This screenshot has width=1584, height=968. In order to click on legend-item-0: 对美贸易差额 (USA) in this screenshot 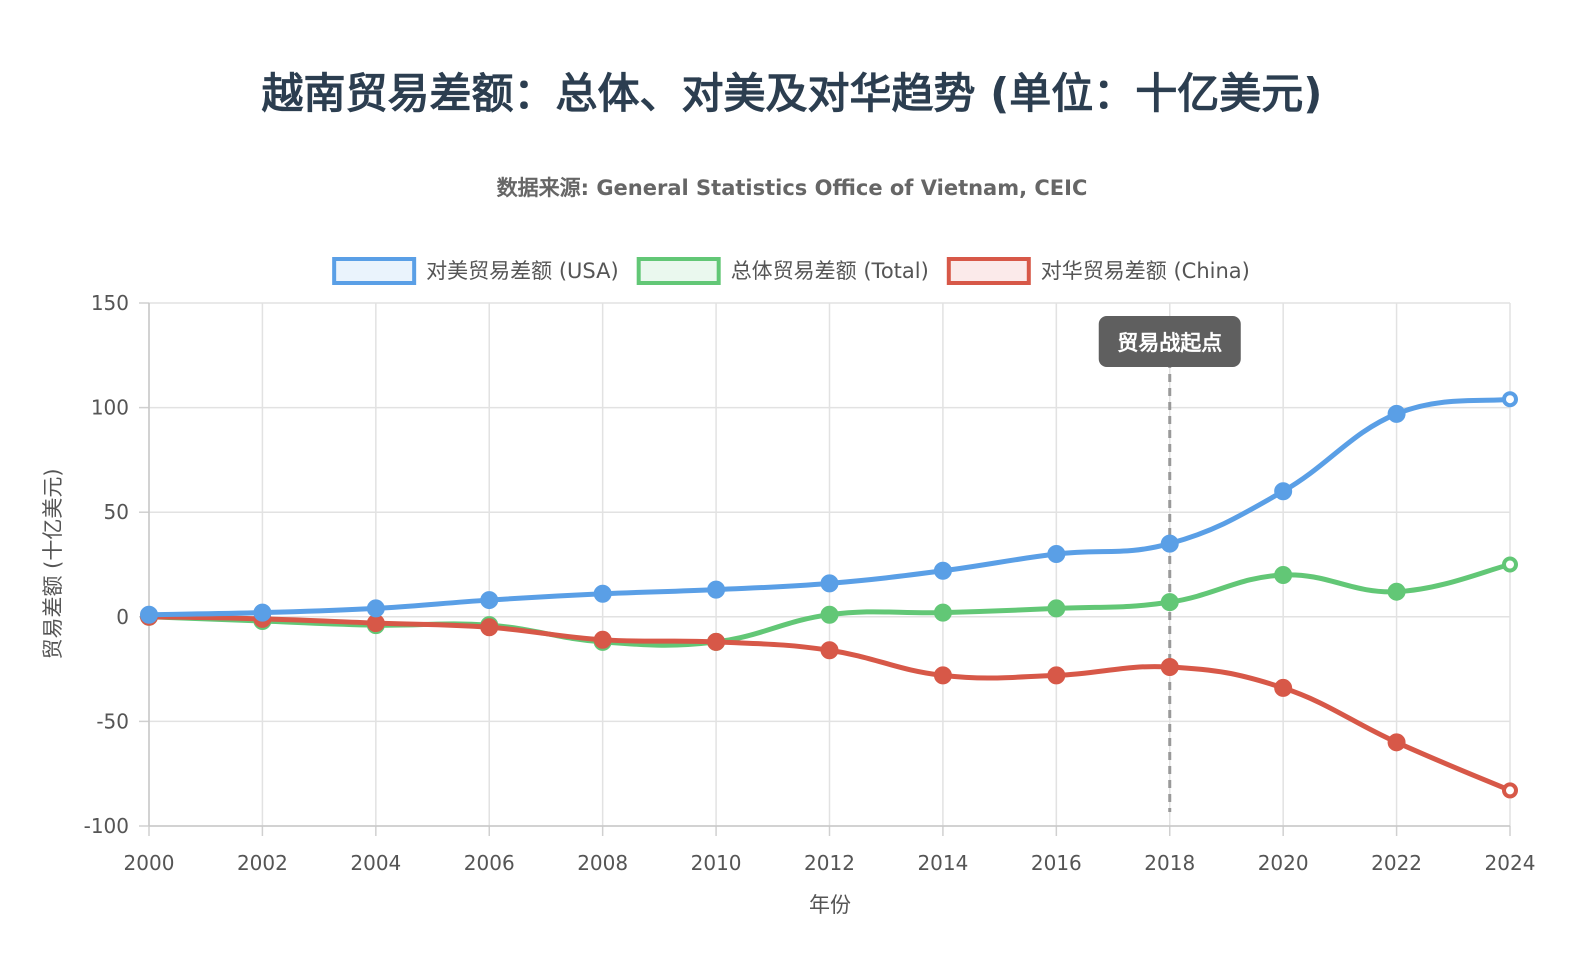, I will do `click(475, 271)`.